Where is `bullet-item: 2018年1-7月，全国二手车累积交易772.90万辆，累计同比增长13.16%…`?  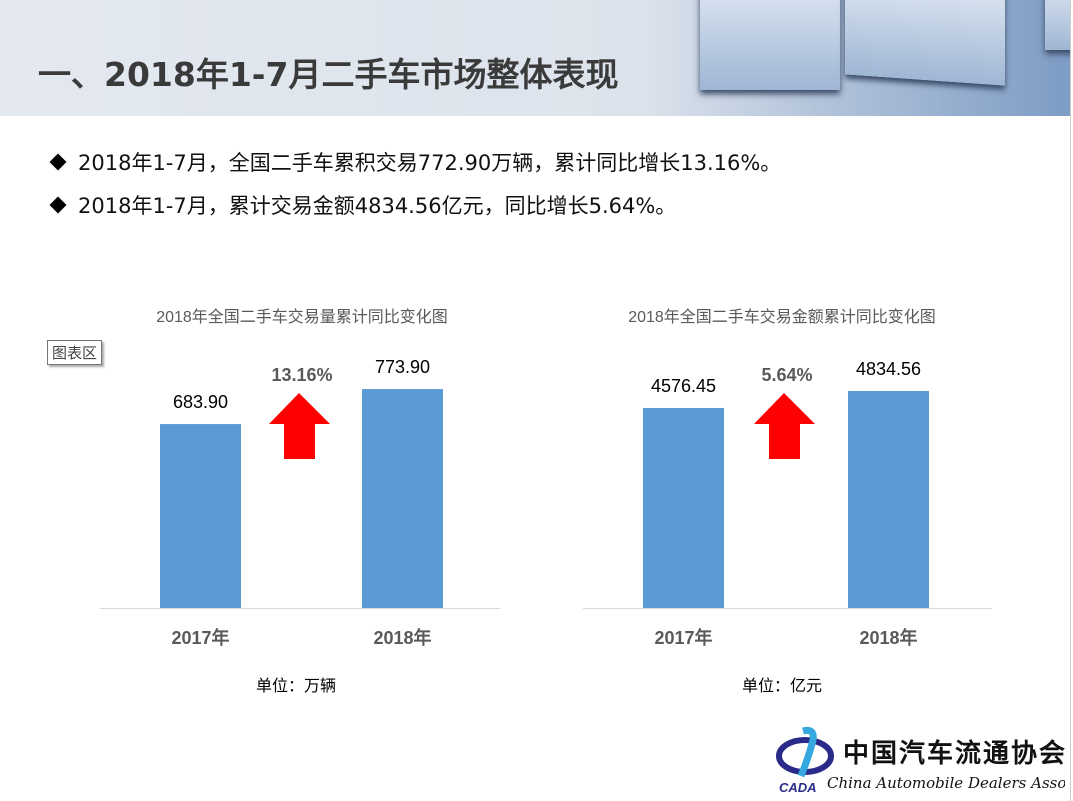 bullet-item: 2018年1-7月，全国二手车累积交易772.90万辆，累计同比增长13.16%… is located at coordinates (414, 162).